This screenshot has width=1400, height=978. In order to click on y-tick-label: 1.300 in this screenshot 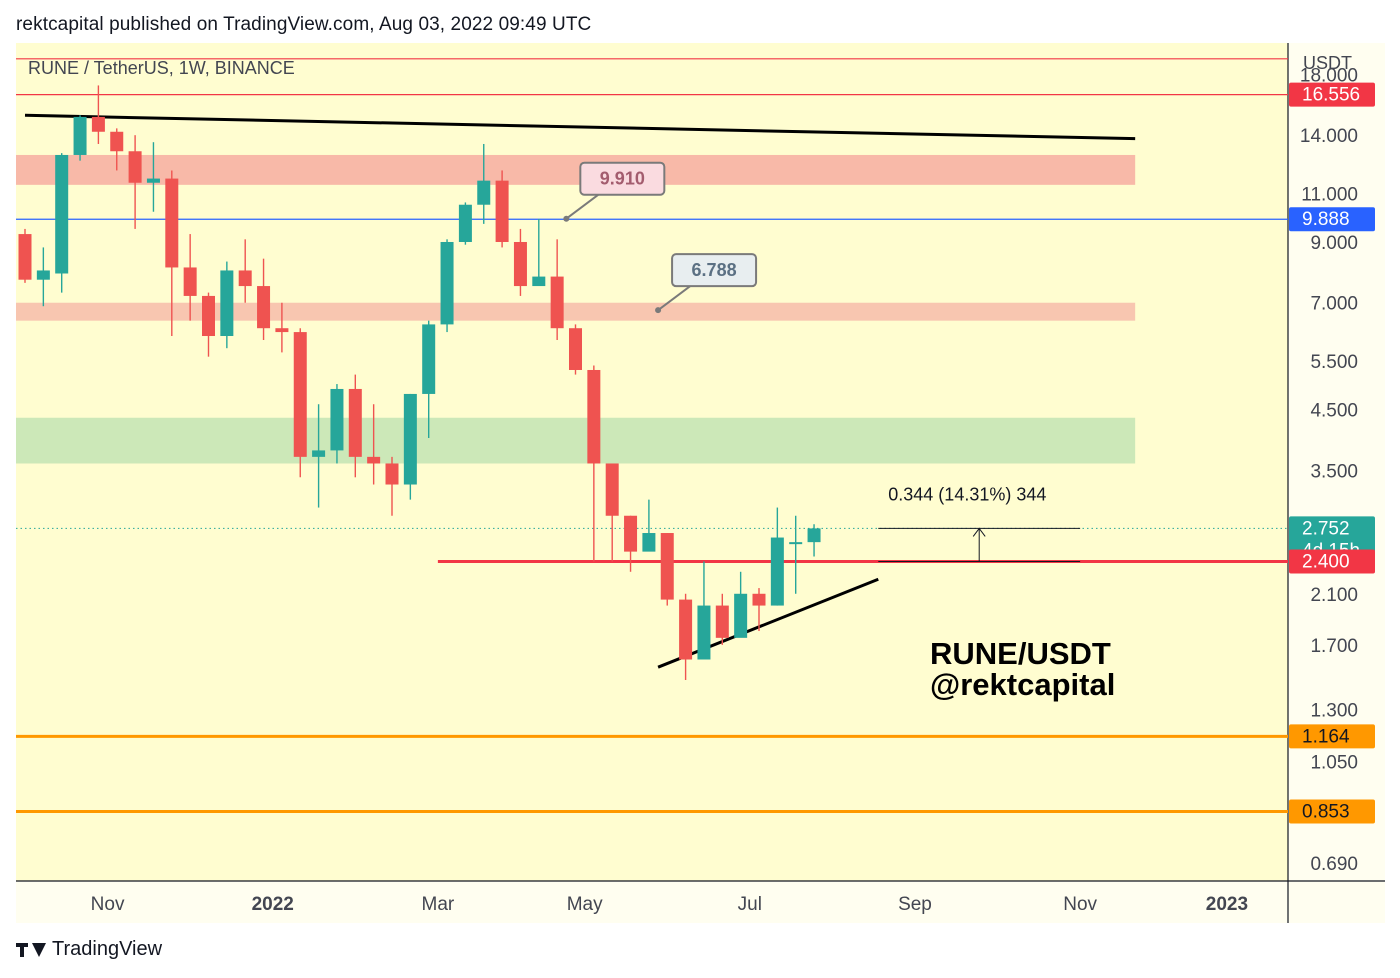, I will do `click(1334, 711)`.